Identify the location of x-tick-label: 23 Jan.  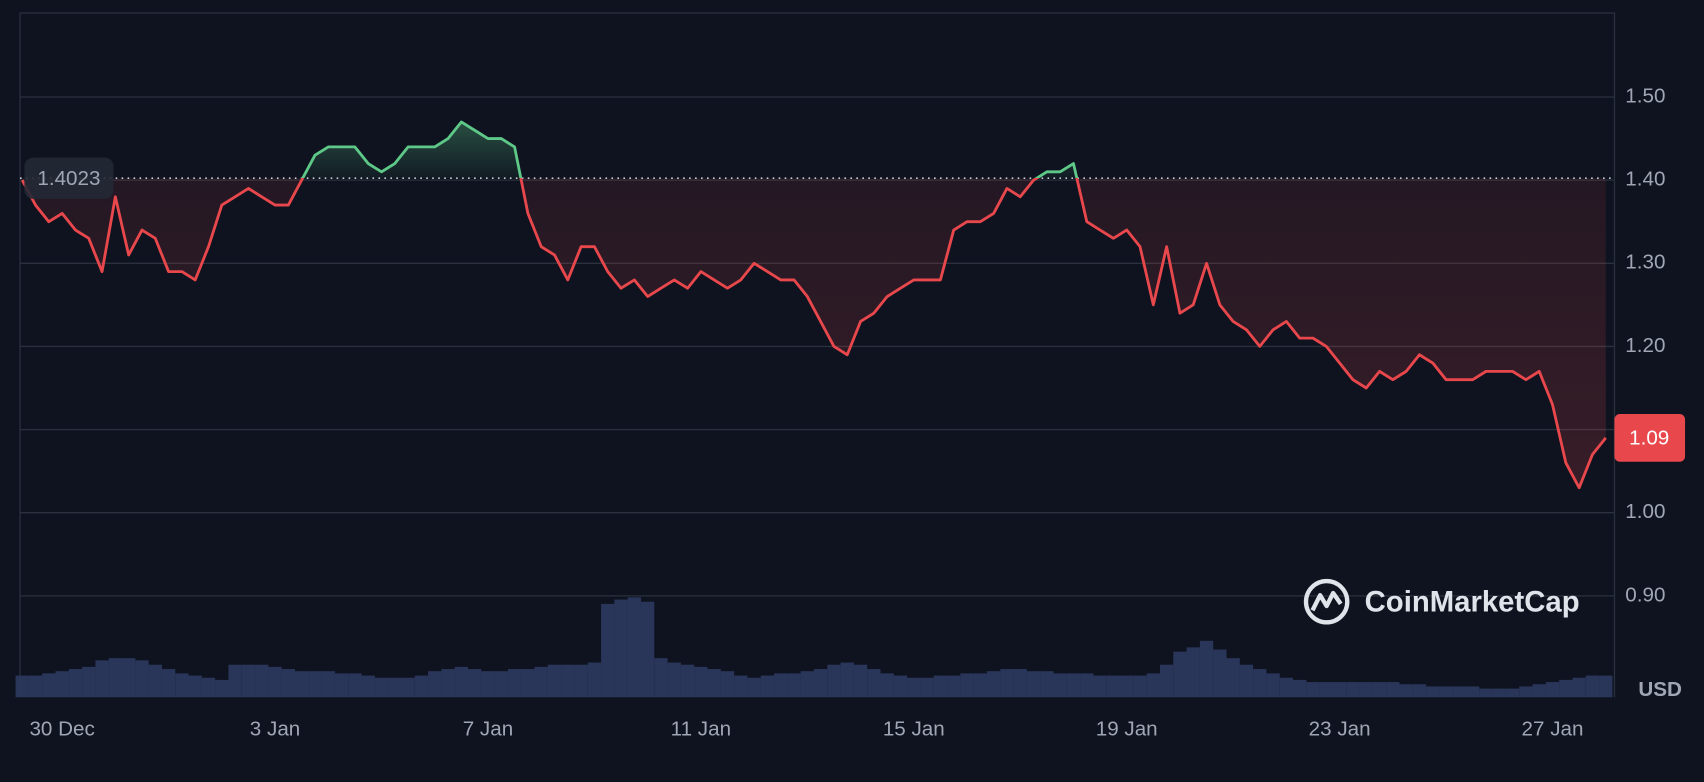
(1340, 728).